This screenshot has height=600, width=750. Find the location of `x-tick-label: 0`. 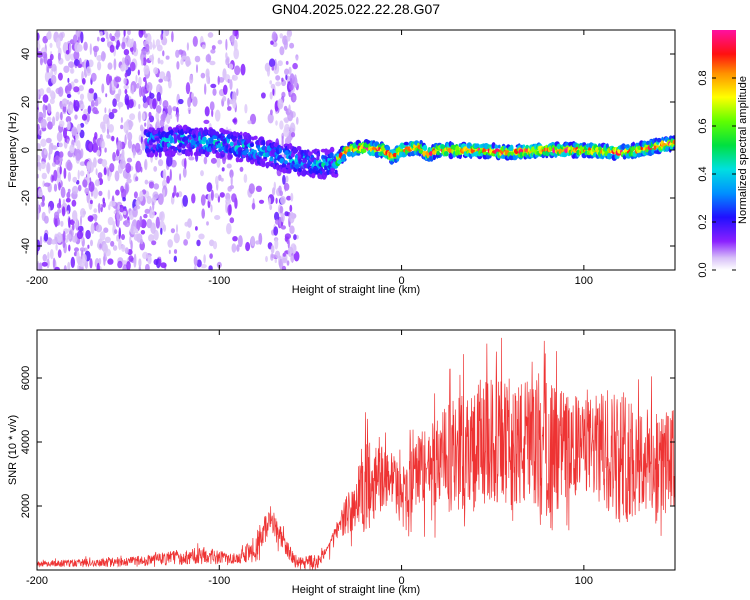

x-tick-label: 0 is located at coordinates (402, 281).